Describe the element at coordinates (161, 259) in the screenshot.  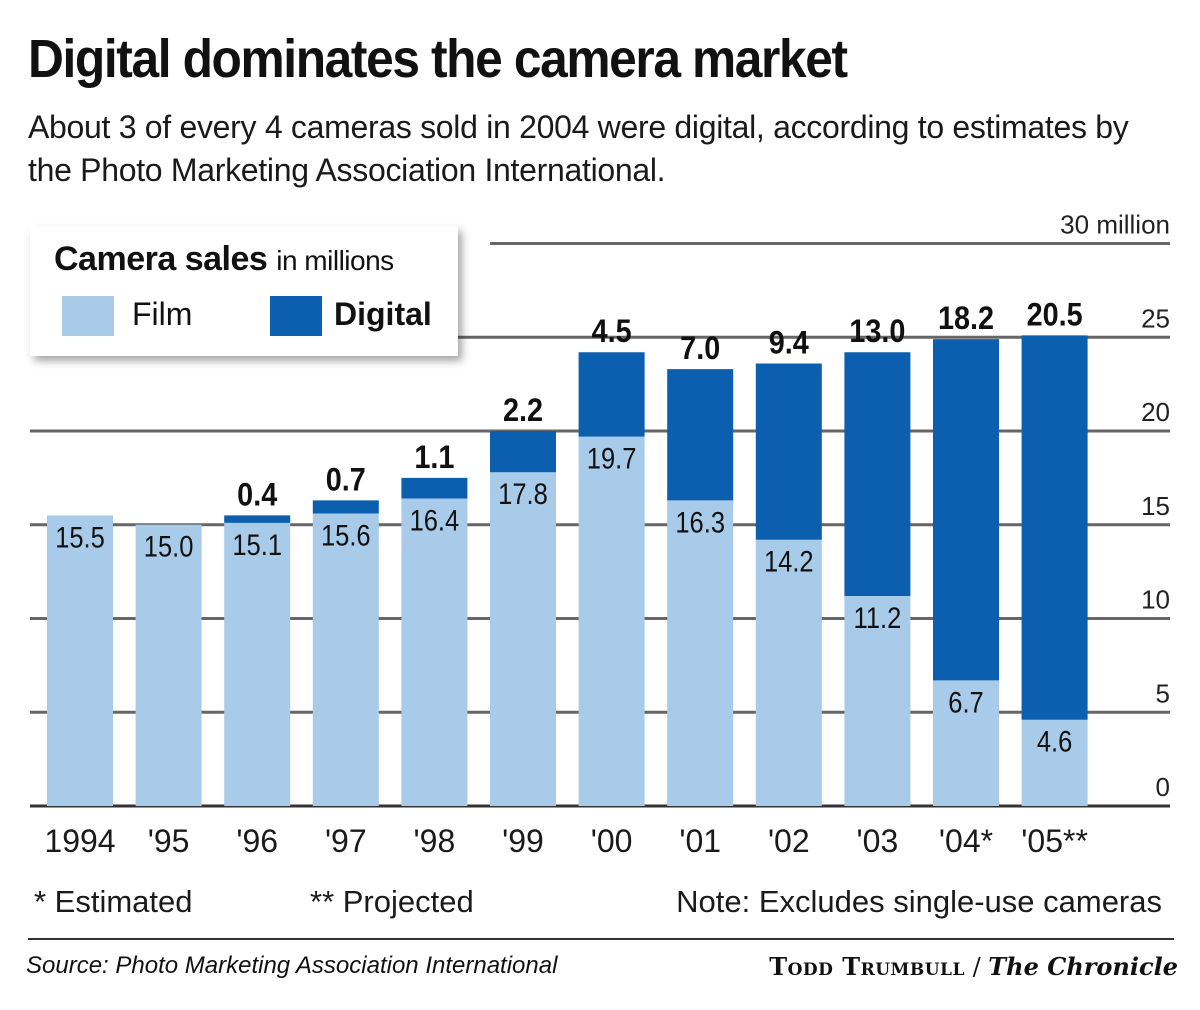
I see `legend-title-main: Camera sales` at that location.